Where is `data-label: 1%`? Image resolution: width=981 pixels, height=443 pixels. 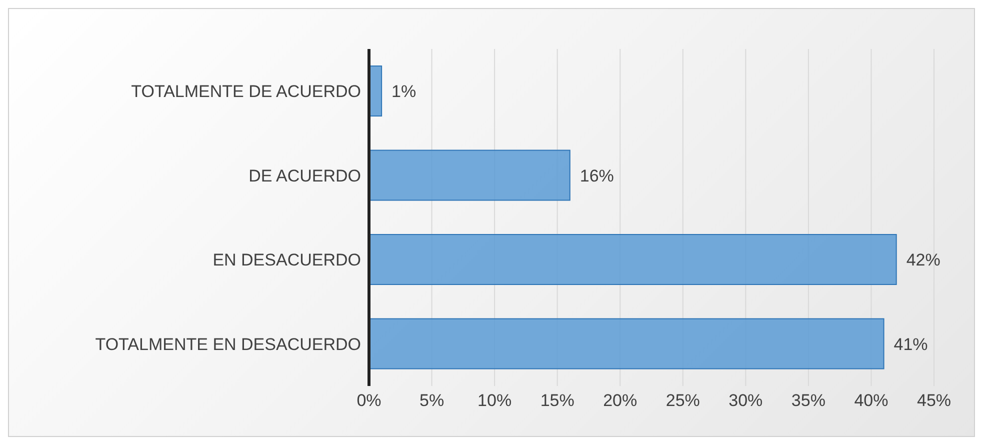
data-label: 1% is located at coordinates (404, 92).